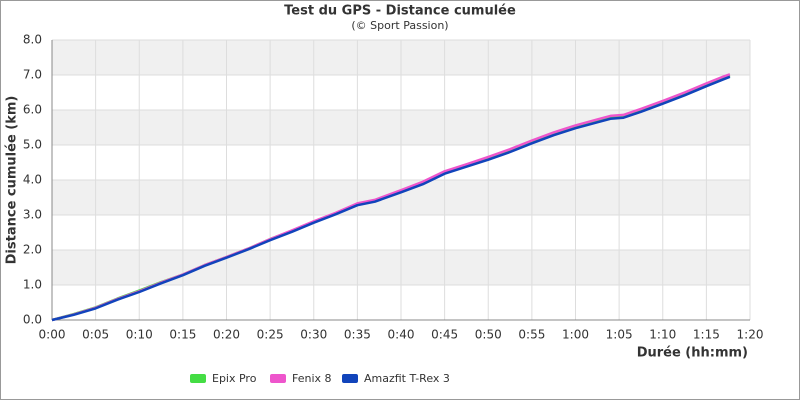 This screenshot has width=800, height=400. I want to click on y-tick-label: 0.0, so click(32, 320).